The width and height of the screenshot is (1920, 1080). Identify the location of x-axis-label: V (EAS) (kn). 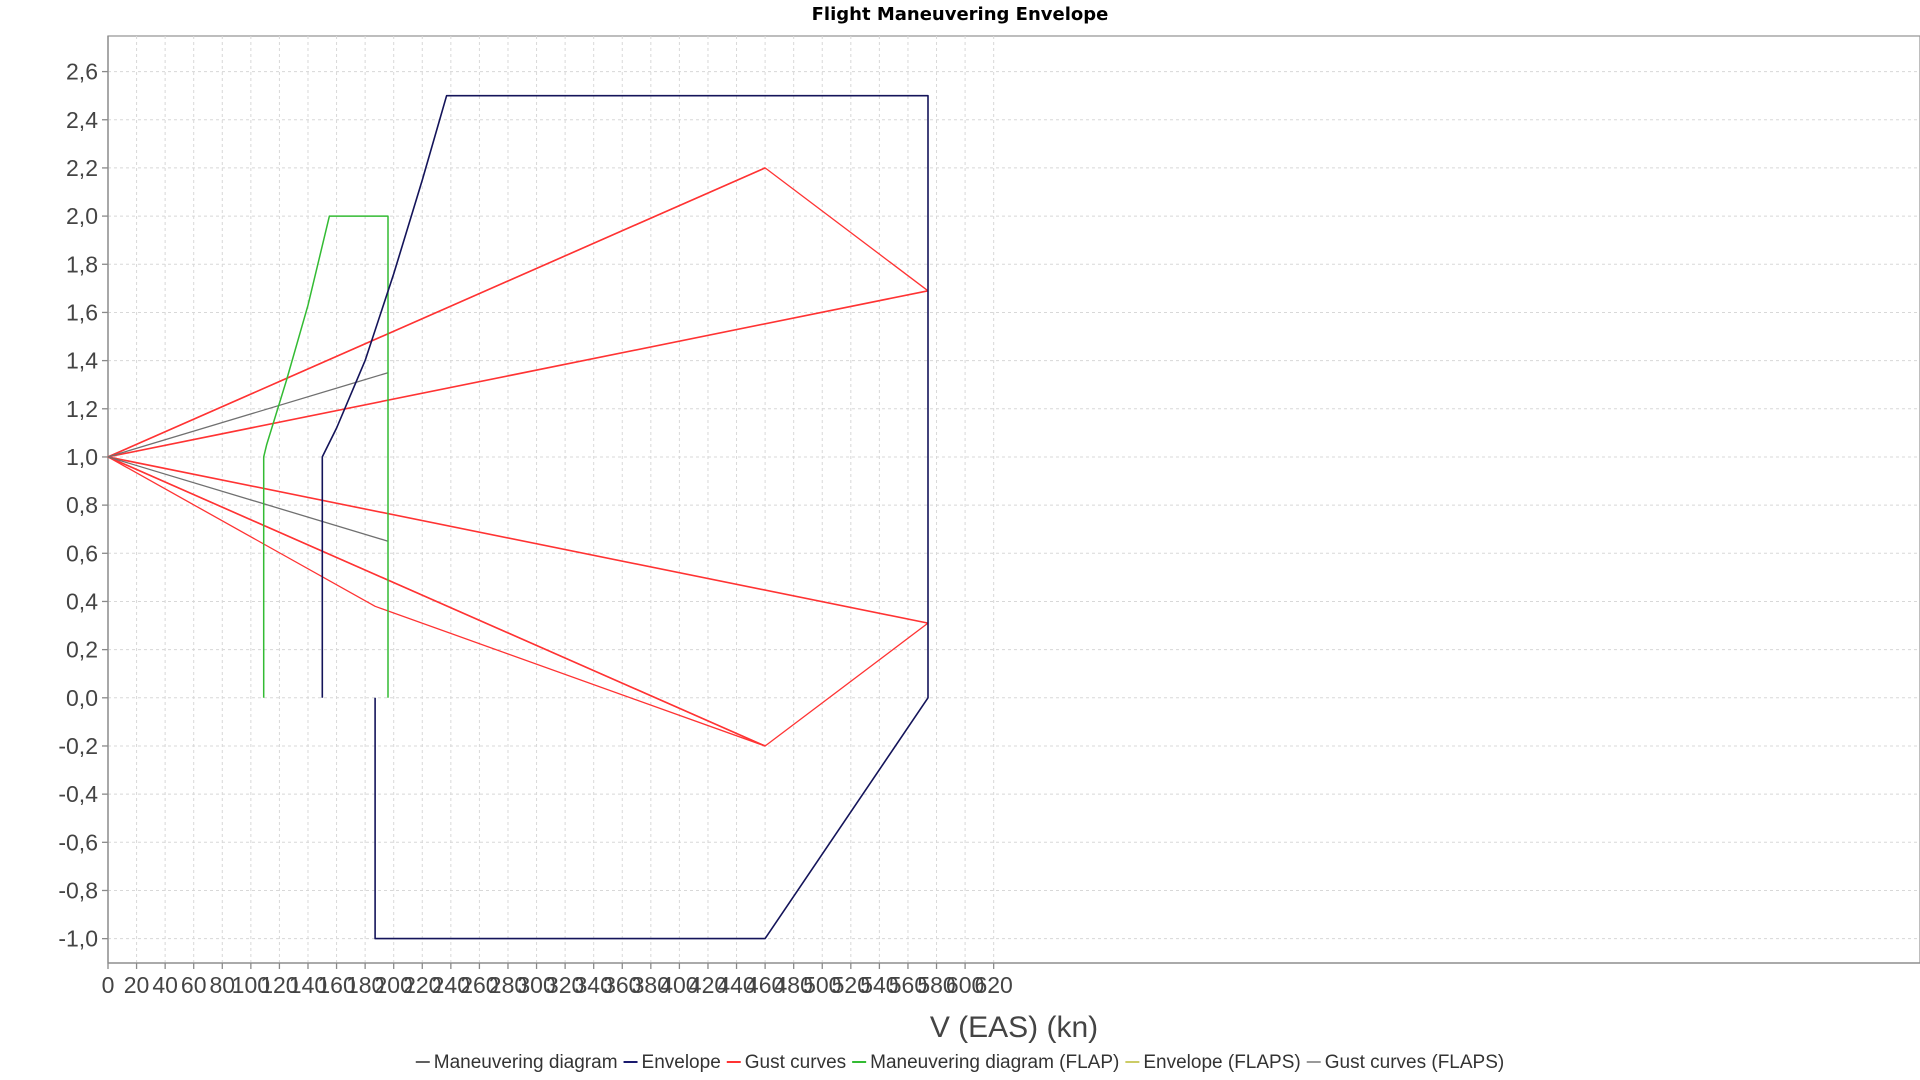
(1014, 1027).